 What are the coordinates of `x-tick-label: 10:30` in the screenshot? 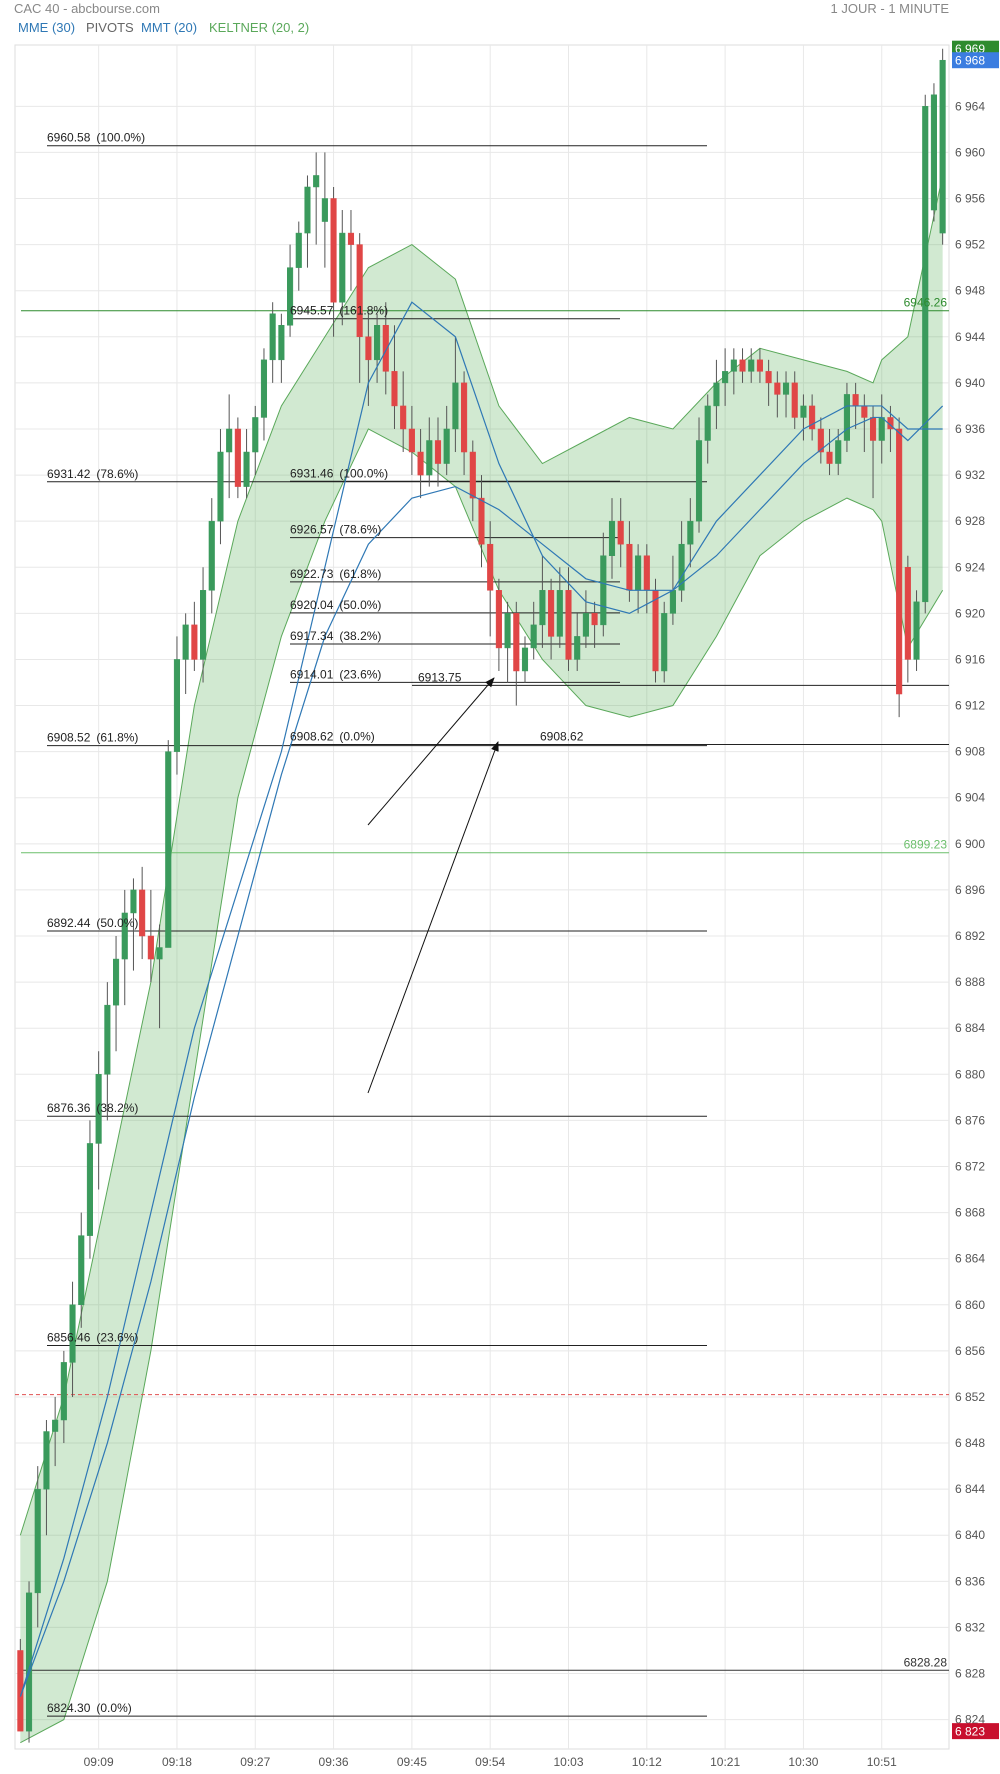 It's located at (803, 1762).